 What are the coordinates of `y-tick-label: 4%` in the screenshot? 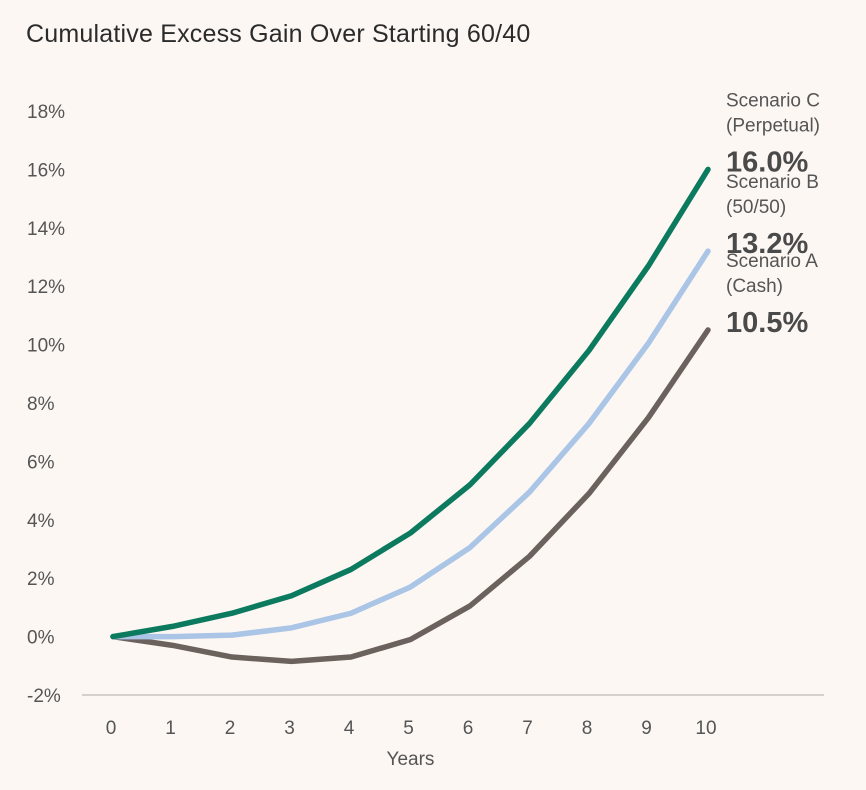 It's located at (41, 521).